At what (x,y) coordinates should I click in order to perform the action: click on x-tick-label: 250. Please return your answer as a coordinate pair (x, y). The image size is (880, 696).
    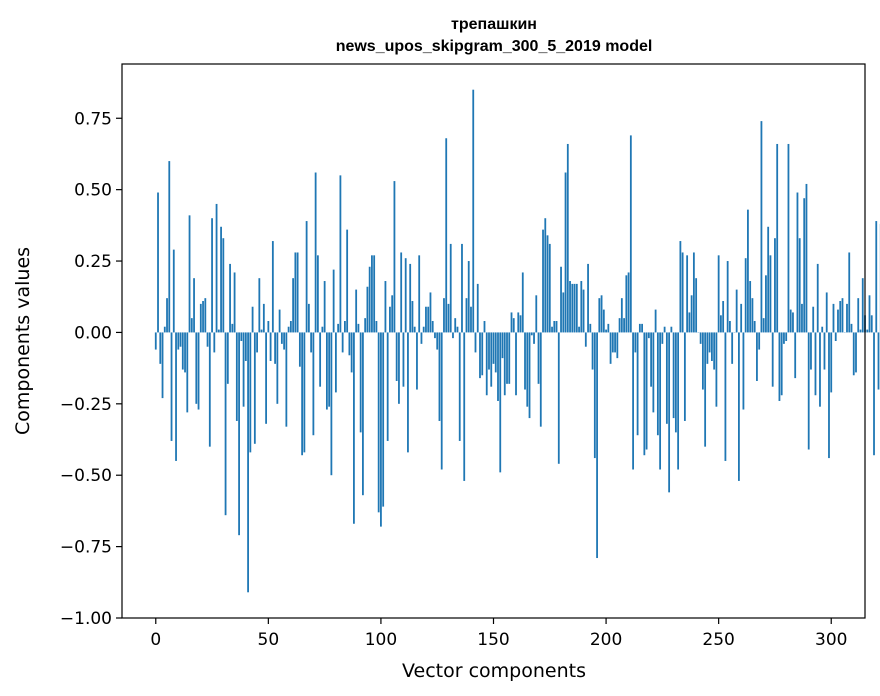
    Looking at the image, I should click on (718, 640).